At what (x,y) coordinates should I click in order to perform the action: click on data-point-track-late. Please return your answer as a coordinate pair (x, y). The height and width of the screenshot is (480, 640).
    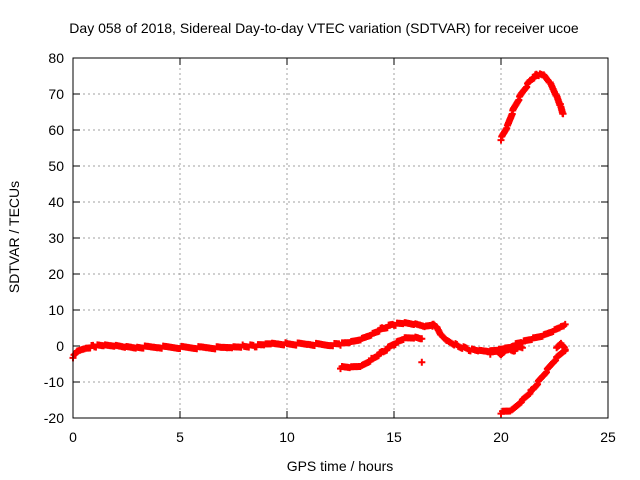
    Looking at the image, I should click on (565, 324).